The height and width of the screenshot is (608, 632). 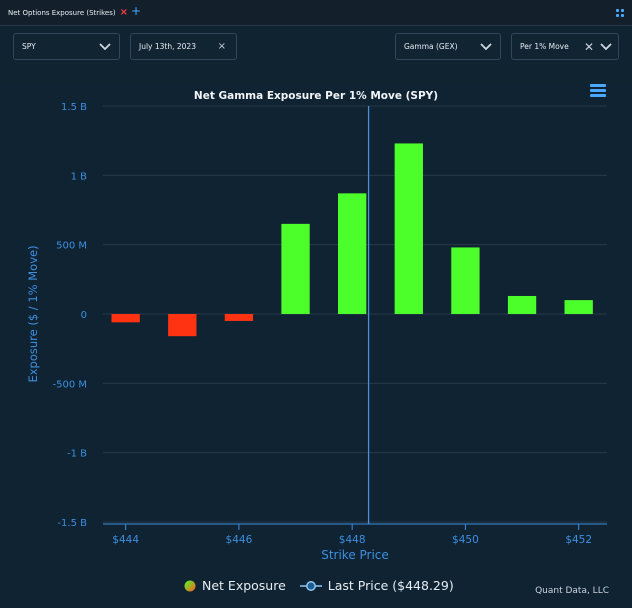 What do you see at coordinates (578, 540) in the screenshot?
I see `x-tick-label: $452` at bounding box center [578, 540].